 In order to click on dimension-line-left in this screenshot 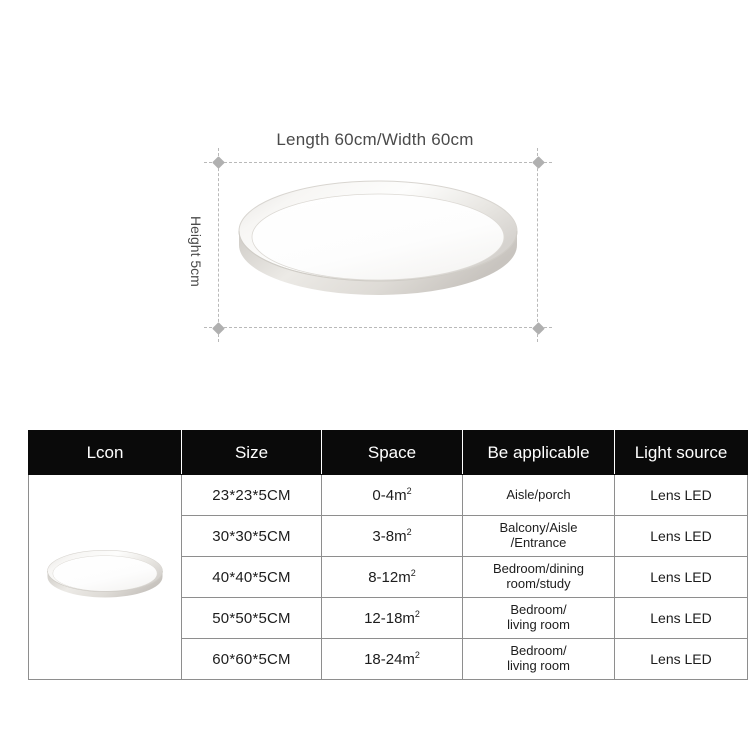, I will do `click(218, 245)`.